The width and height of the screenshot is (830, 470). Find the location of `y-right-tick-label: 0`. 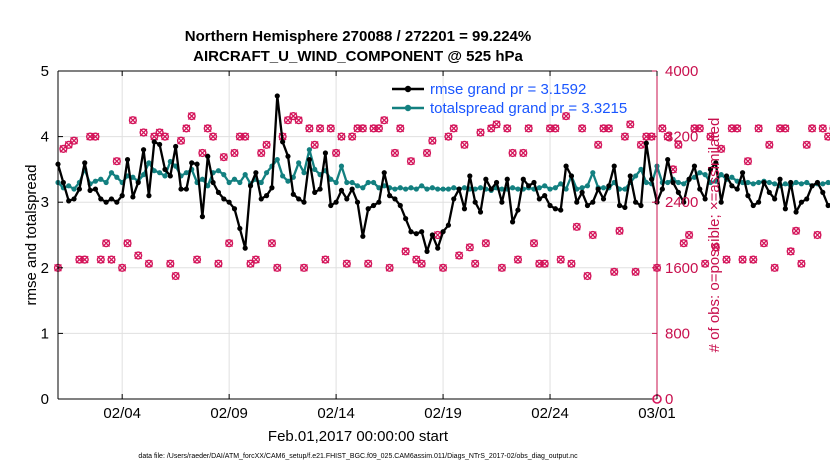

y-right-tick-label: 0 is located at coordinates (669, 399).